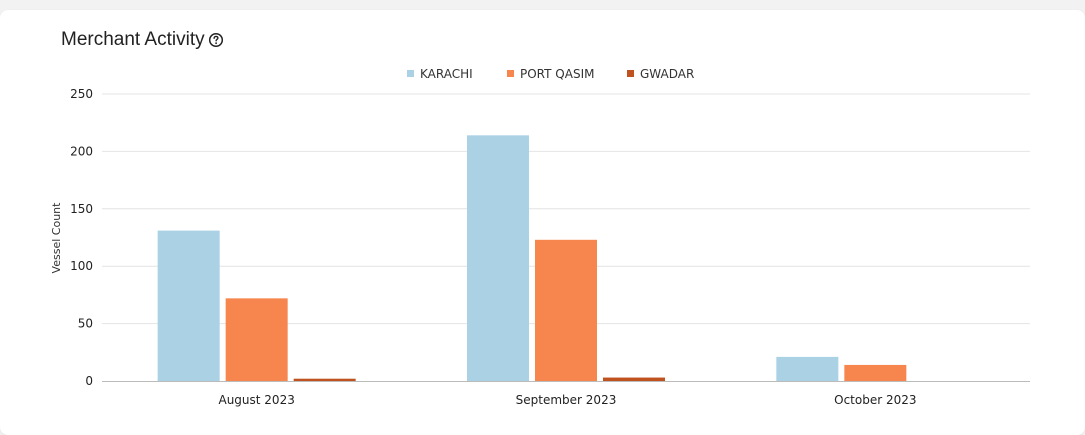  What do you see at coordinates (256, 400) in the screenshot?
I see `x-tick-label: August 2023` at bounding box center [256, 400].